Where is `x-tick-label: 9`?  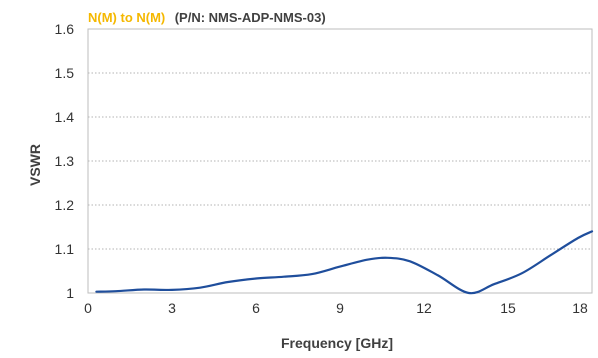 x-tick-label: 9 is located at coordinates (340, 308).